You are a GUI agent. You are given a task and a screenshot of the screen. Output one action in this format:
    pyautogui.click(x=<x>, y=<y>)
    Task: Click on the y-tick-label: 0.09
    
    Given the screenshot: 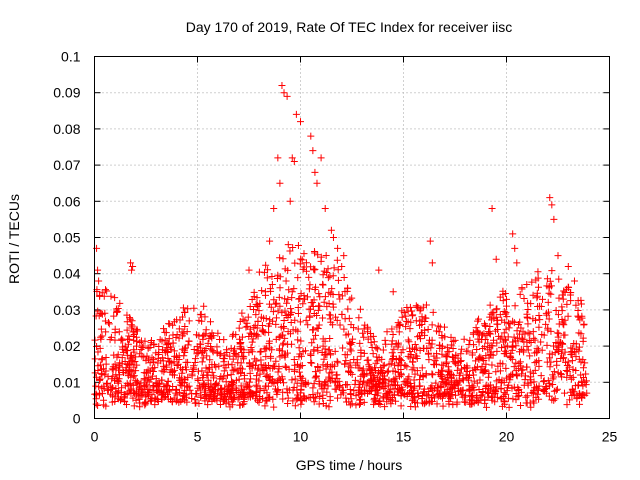 What is the action you would take?
    pyautogui.click(x=66, y=93)
    